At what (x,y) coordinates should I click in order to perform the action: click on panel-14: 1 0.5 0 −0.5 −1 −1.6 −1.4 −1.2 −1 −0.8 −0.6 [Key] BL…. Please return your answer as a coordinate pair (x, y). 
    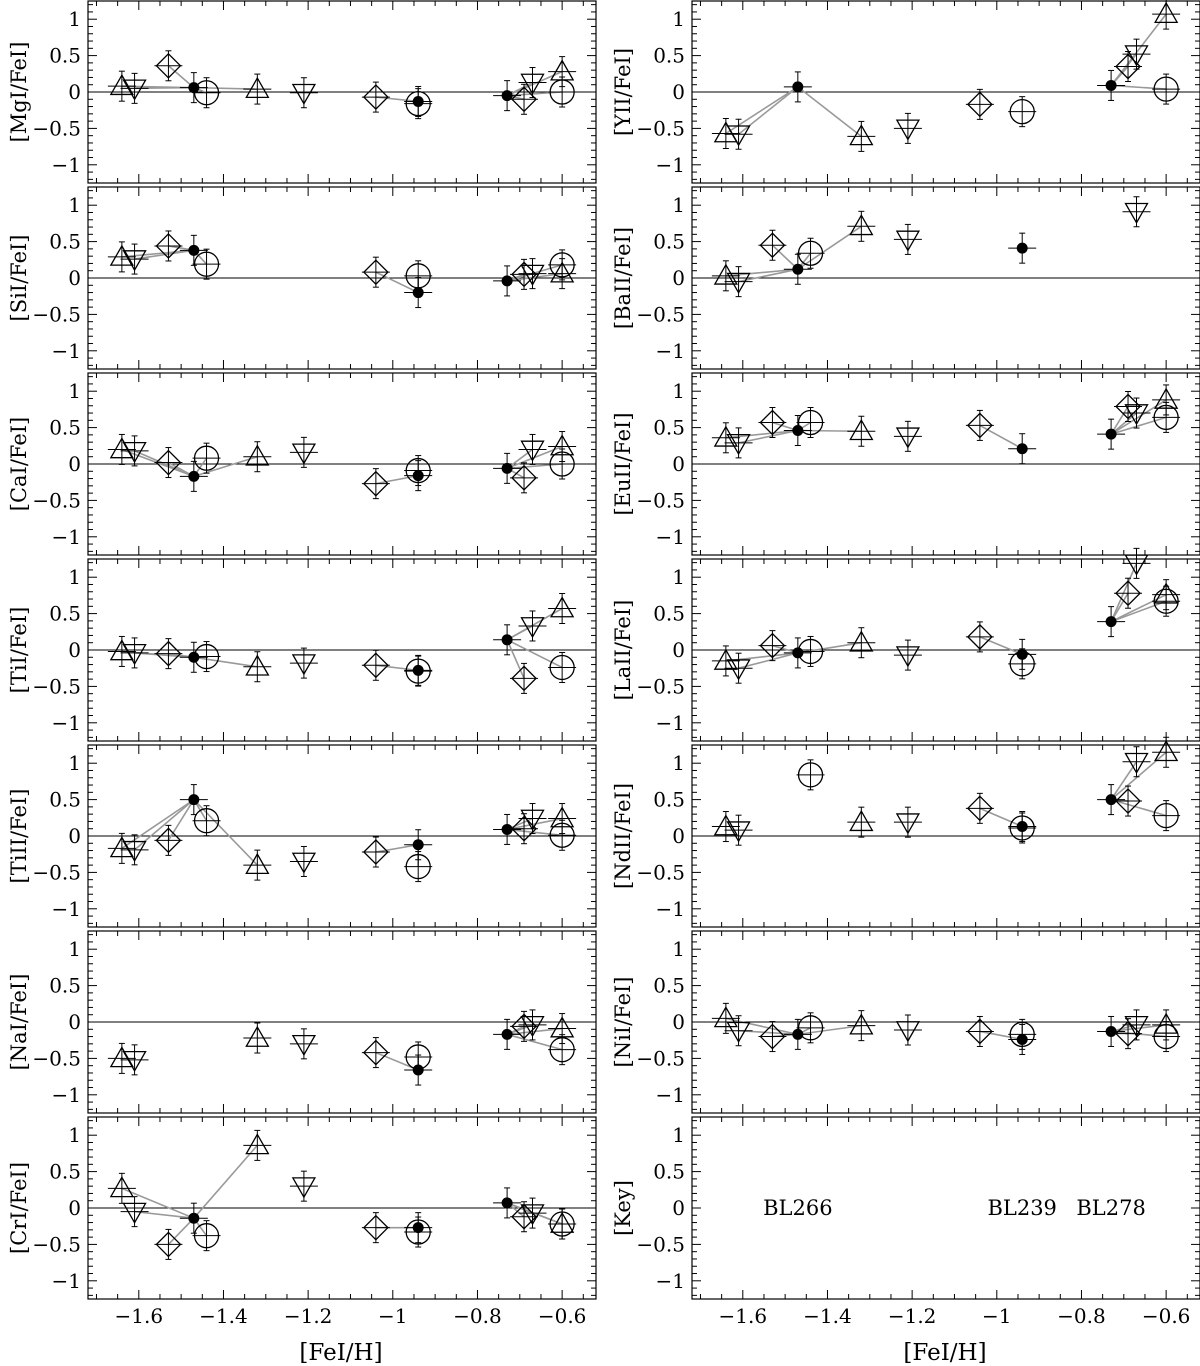
    Looking at the image, I should click on (905, 1222).